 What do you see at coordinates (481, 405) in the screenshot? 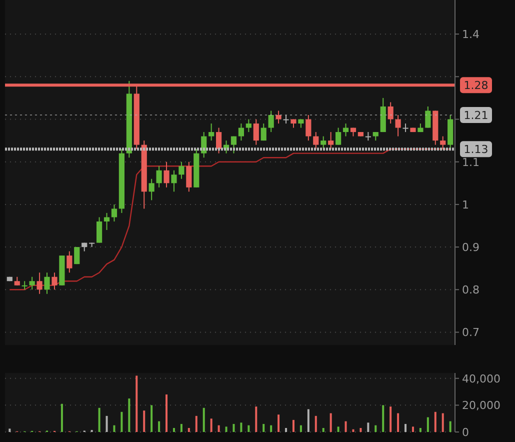
I see `y-tick-label: 20,000` at bounding box center [481, 405].